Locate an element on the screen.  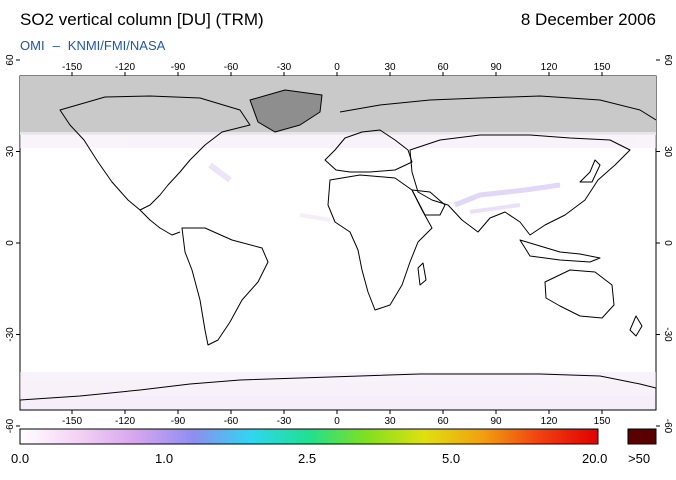
lon-tick-label-bottom: -120 is located at coordinates (125, 421).